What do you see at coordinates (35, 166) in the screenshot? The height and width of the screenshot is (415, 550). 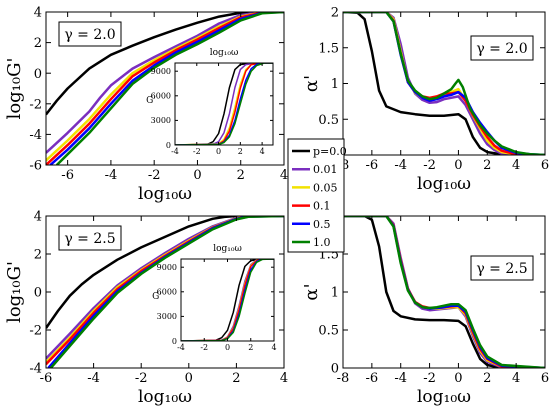 I see `y-tick-label: -6` at bounding box center [35, 166].